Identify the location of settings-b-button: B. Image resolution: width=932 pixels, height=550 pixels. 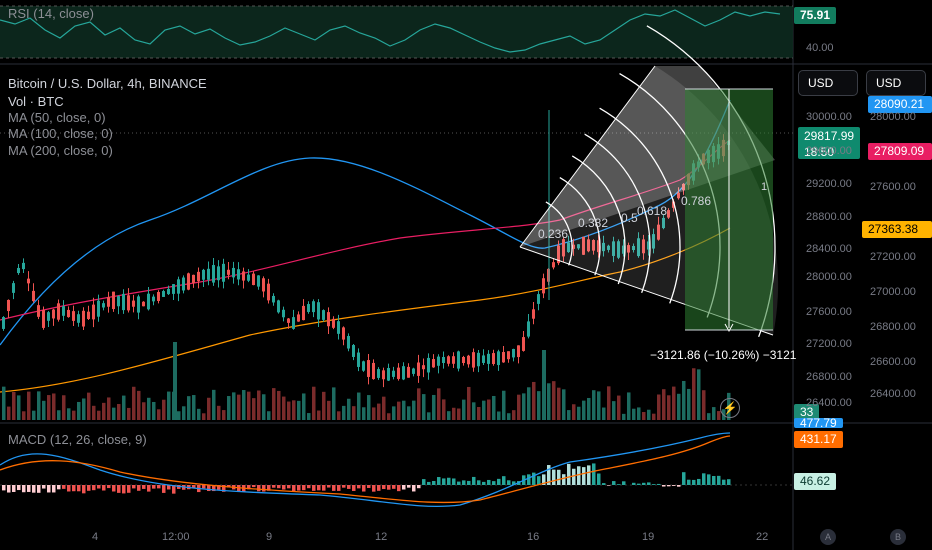
(898, 537).